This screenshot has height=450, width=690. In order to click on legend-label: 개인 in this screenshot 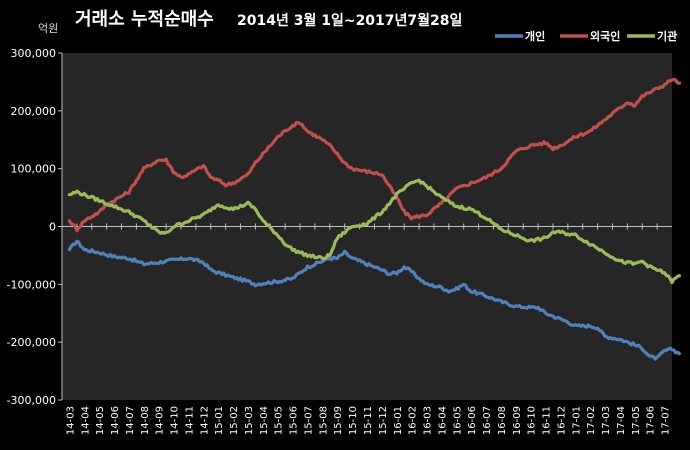, I will do `click(535, 36)`.